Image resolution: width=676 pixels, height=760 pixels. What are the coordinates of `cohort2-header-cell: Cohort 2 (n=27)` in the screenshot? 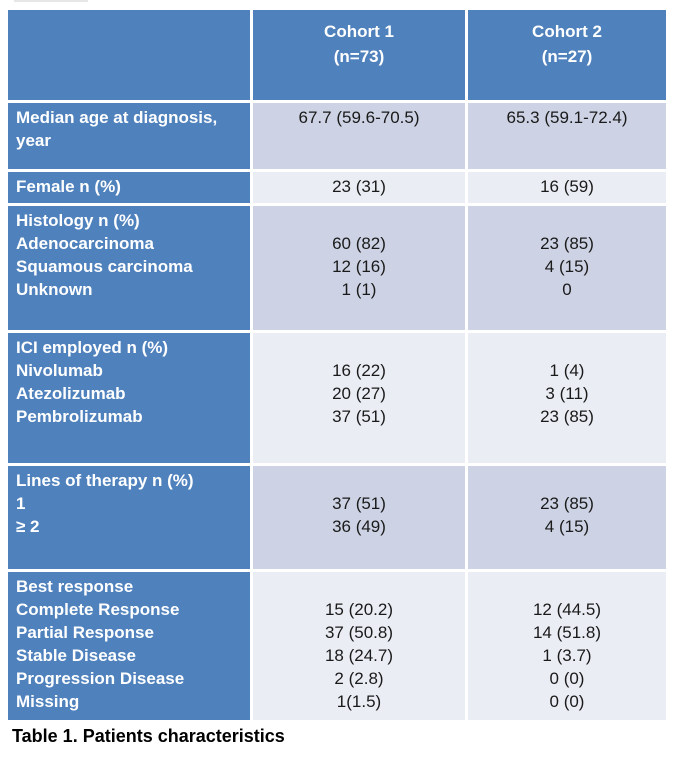 It's located at (567, 55).